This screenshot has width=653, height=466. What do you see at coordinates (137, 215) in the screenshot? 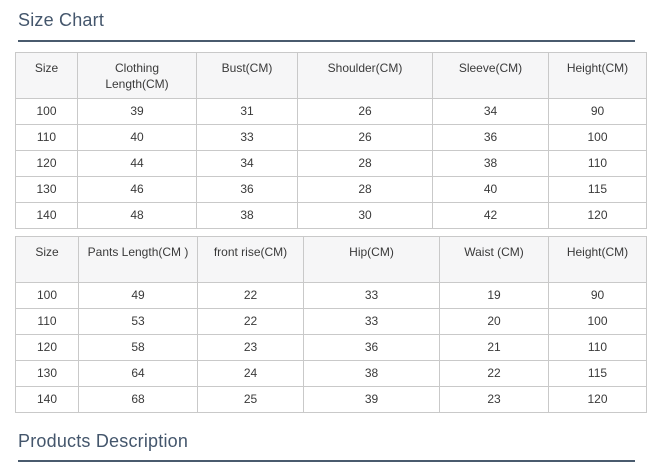
I see `table-cell: 48` at bounding box center [137, 215].